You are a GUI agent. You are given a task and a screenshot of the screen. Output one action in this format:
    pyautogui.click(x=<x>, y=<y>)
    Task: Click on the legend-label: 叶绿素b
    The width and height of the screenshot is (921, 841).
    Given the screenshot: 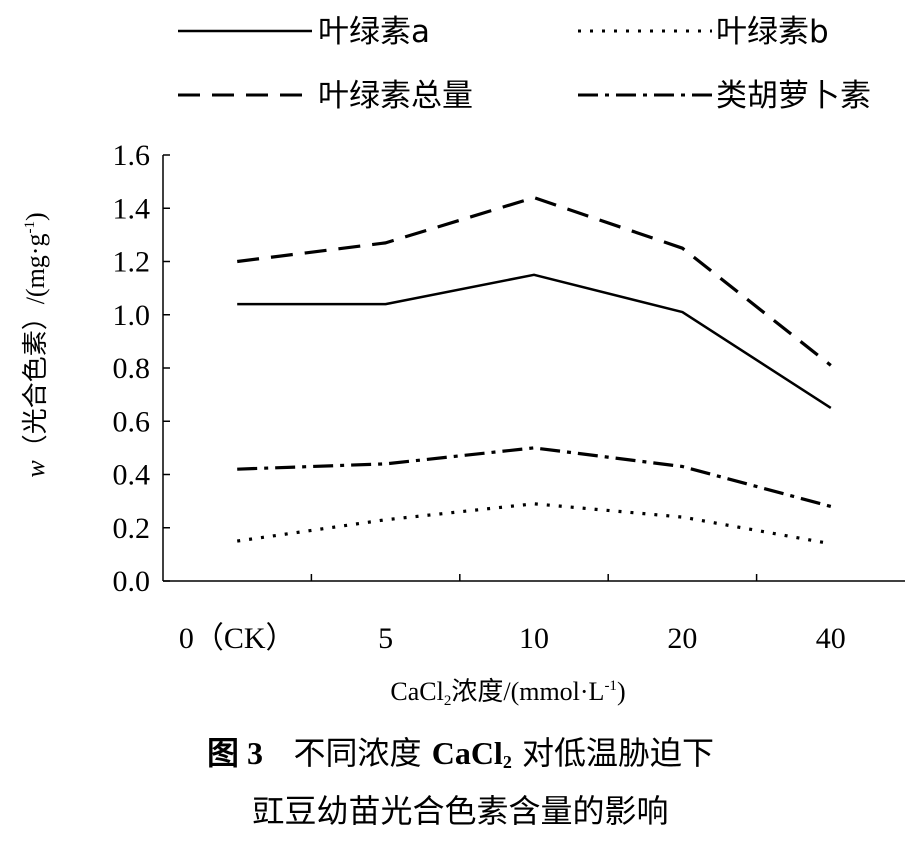 What is the action you would take?
    pyautogui.click(x=772, y=32)
    